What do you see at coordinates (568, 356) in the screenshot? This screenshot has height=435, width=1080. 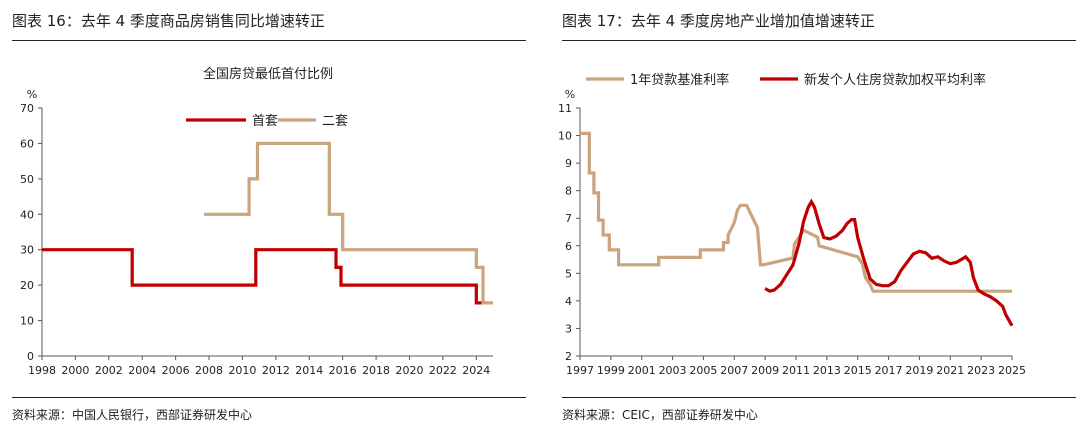 I see `y-tick-label: 2` at bounding box center [568, 356].